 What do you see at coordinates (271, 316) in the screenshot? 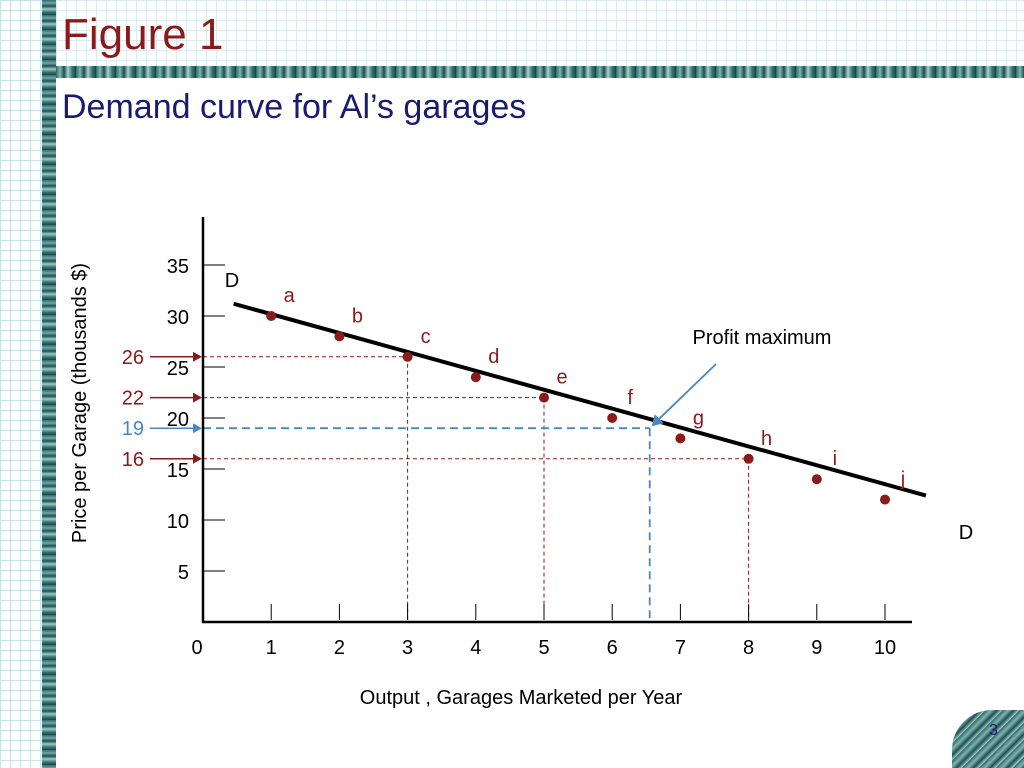
I see `point-a` at bounding box center [271, 316].